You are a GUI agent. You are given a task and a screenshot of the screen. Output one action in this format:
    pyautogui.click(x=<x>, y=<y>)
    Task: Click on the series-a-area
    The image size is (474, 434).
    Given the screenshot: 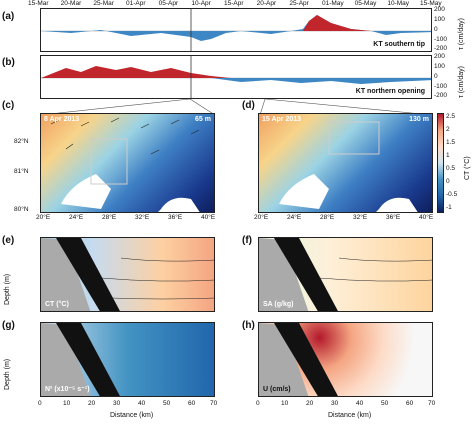 What is the action you would take?
    pyautogui.click(x=236, y=28)
    